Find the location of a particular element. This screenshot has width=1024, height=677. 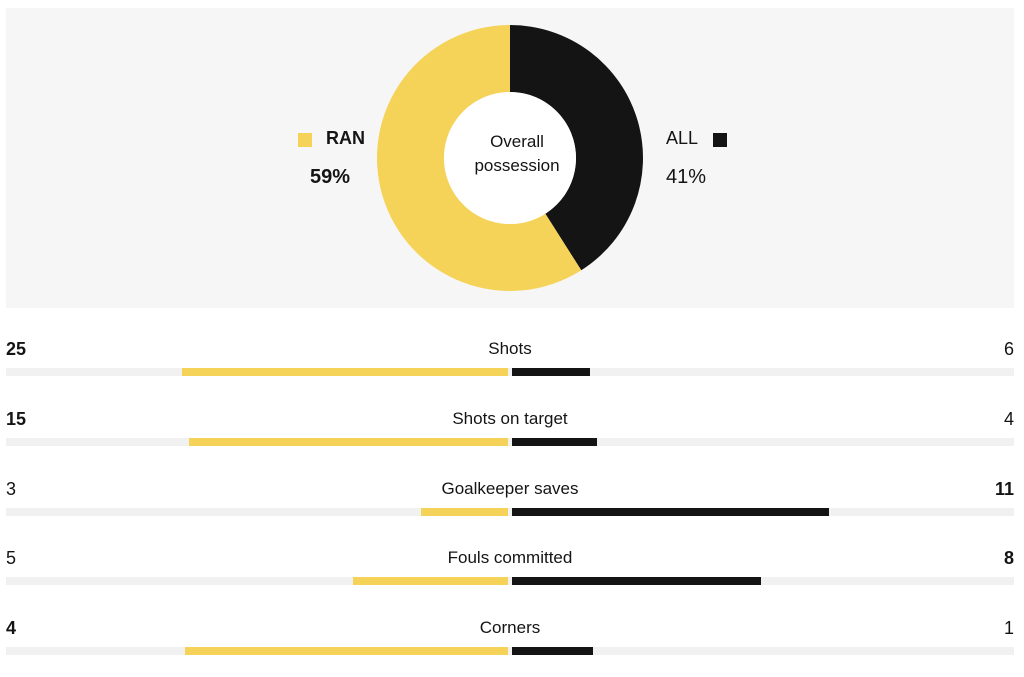

home-possession-slice is located at coordinates (479, 158).